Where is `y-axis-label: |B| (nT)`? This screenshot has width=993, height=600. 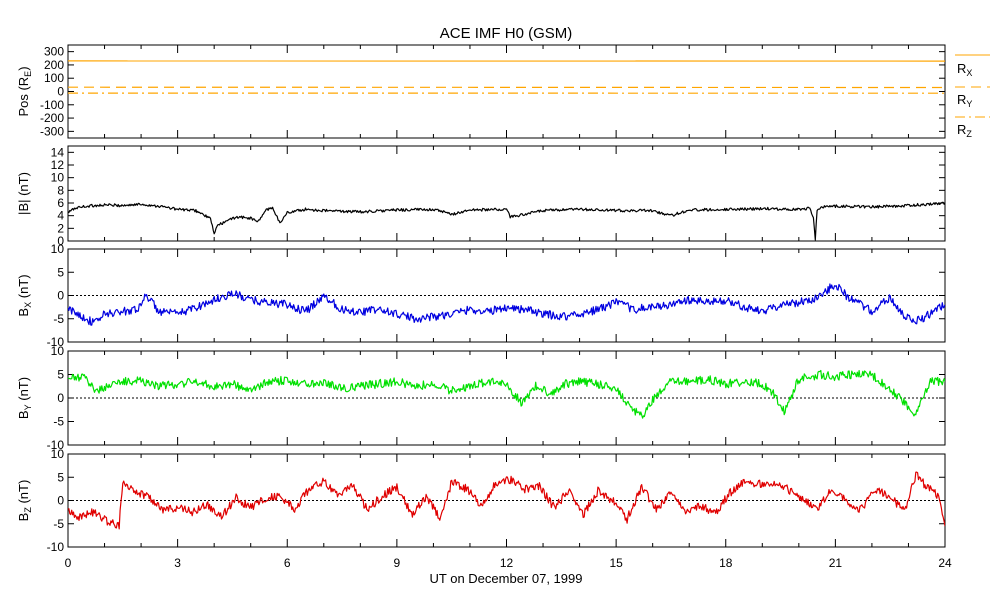 y-axis-label: |B| (nT) is located at coordinates (23, 193).